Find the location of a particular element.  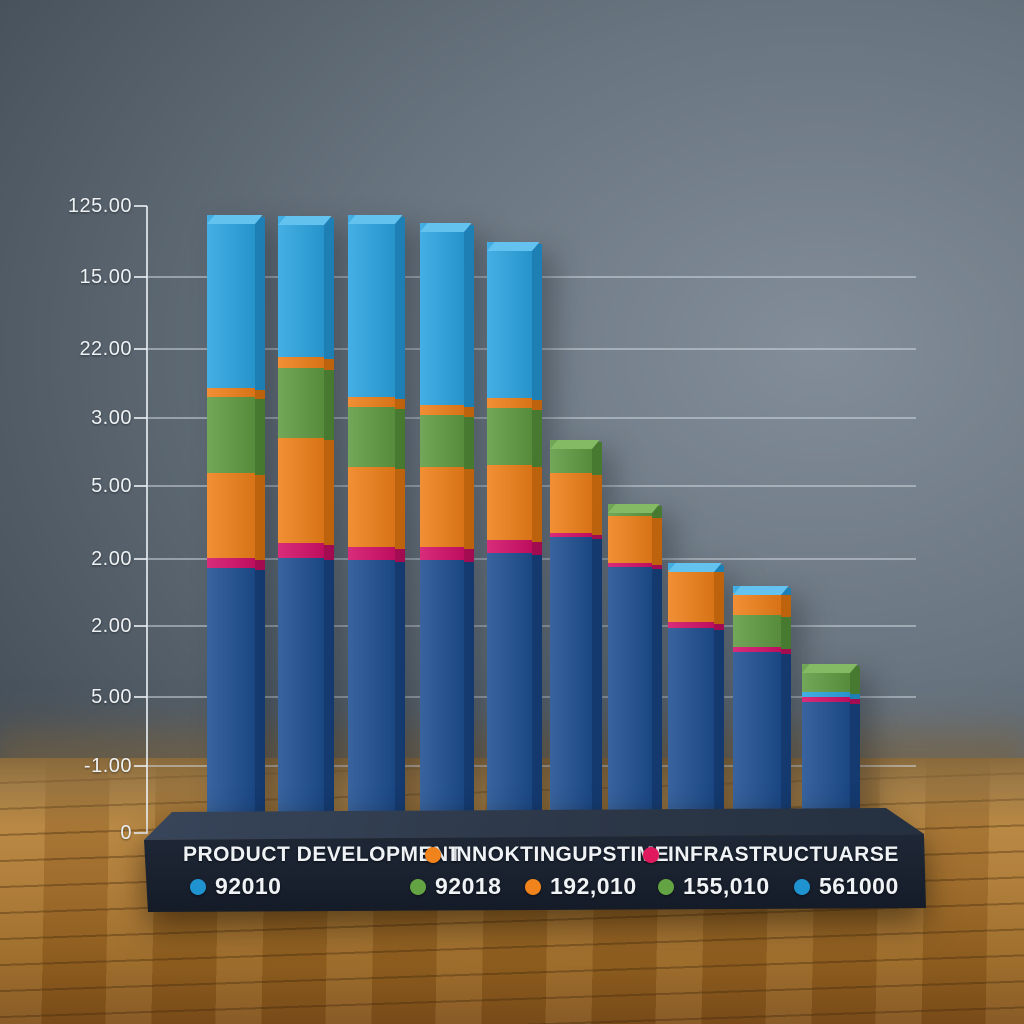

legend-label: INFRASTRUCTUARSE is located at coordinates (783, 854).